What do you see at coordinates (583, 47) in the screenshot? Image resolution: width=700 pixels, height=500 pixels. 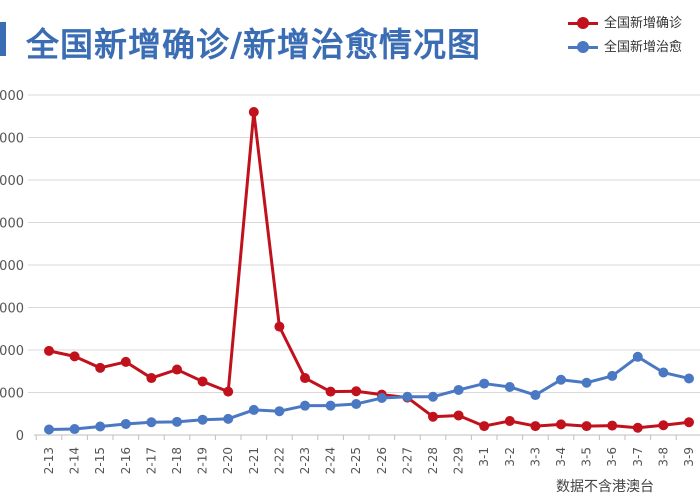 I see `legend-marker-cured` at bounding box center [583, 47].